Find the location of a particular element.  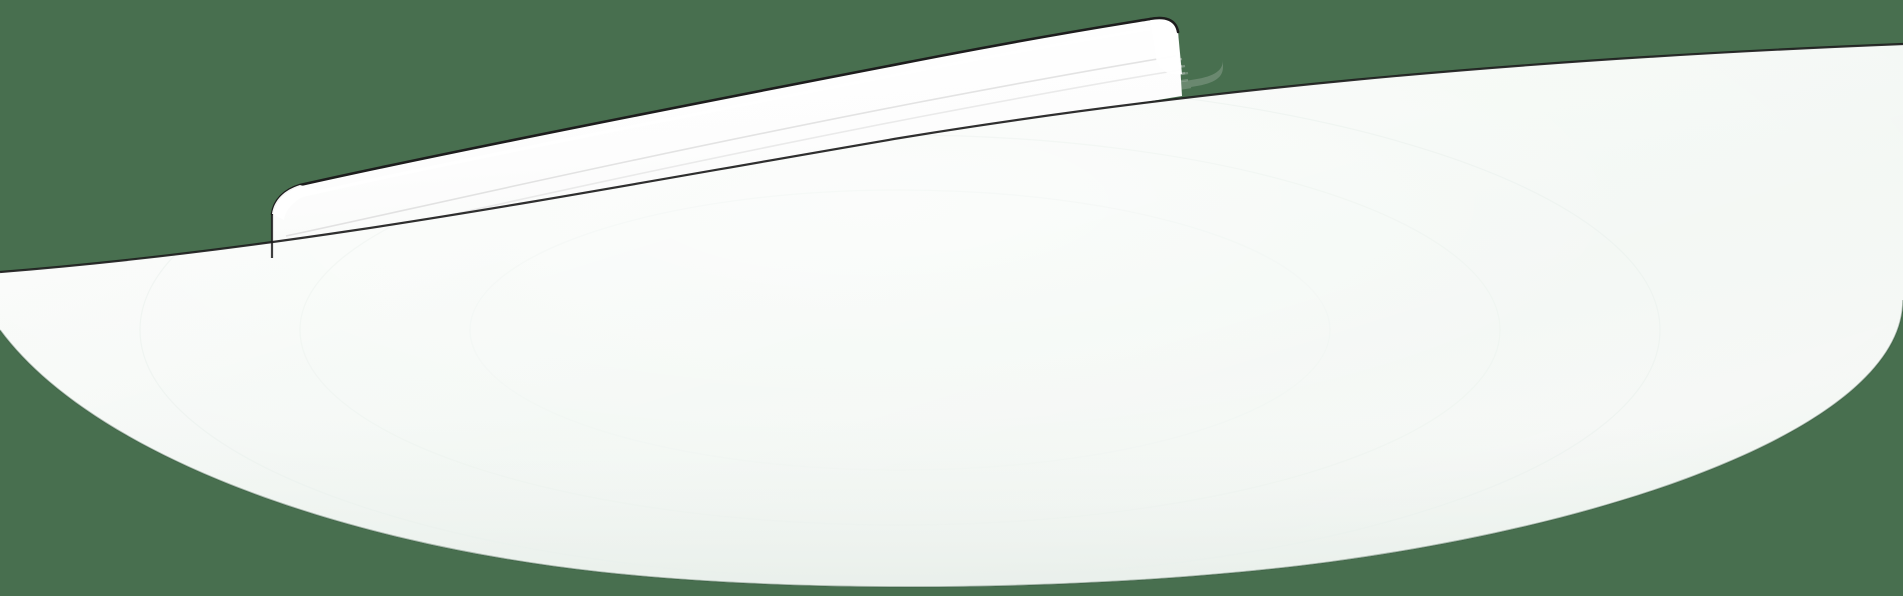

tab-right-corner is located at coordinates (1166, 46).